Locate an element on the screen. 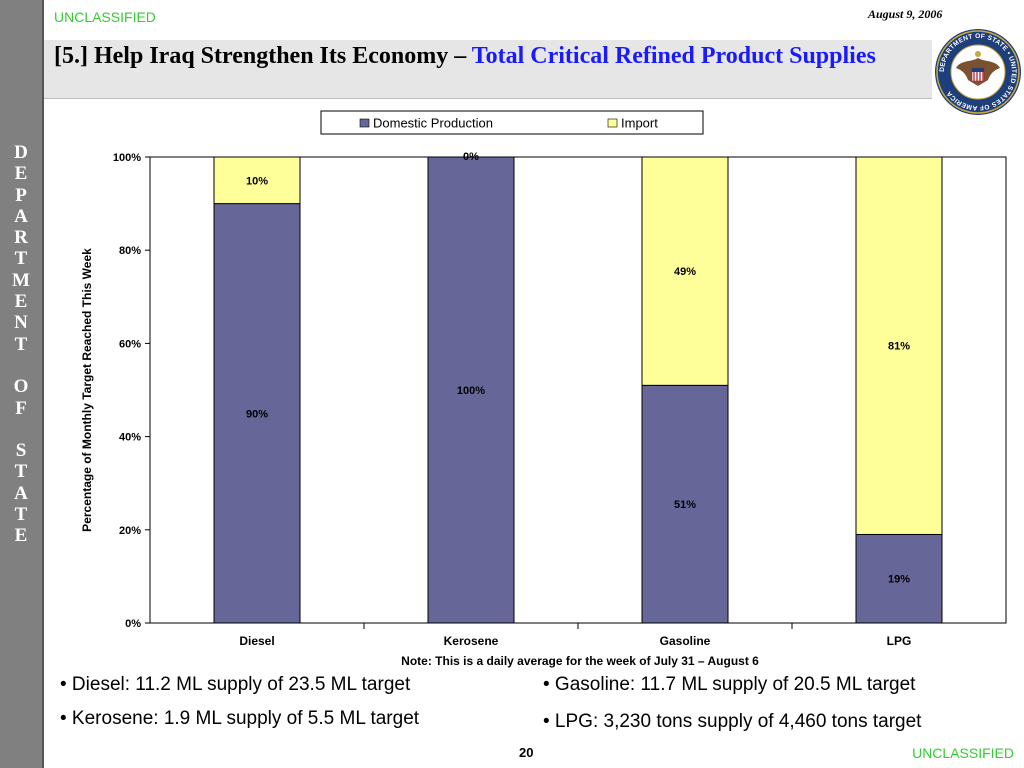 Image resolution: width=1024 pixels, height=768 pixels. data-label: 19% is located at coordinates (899, 580).